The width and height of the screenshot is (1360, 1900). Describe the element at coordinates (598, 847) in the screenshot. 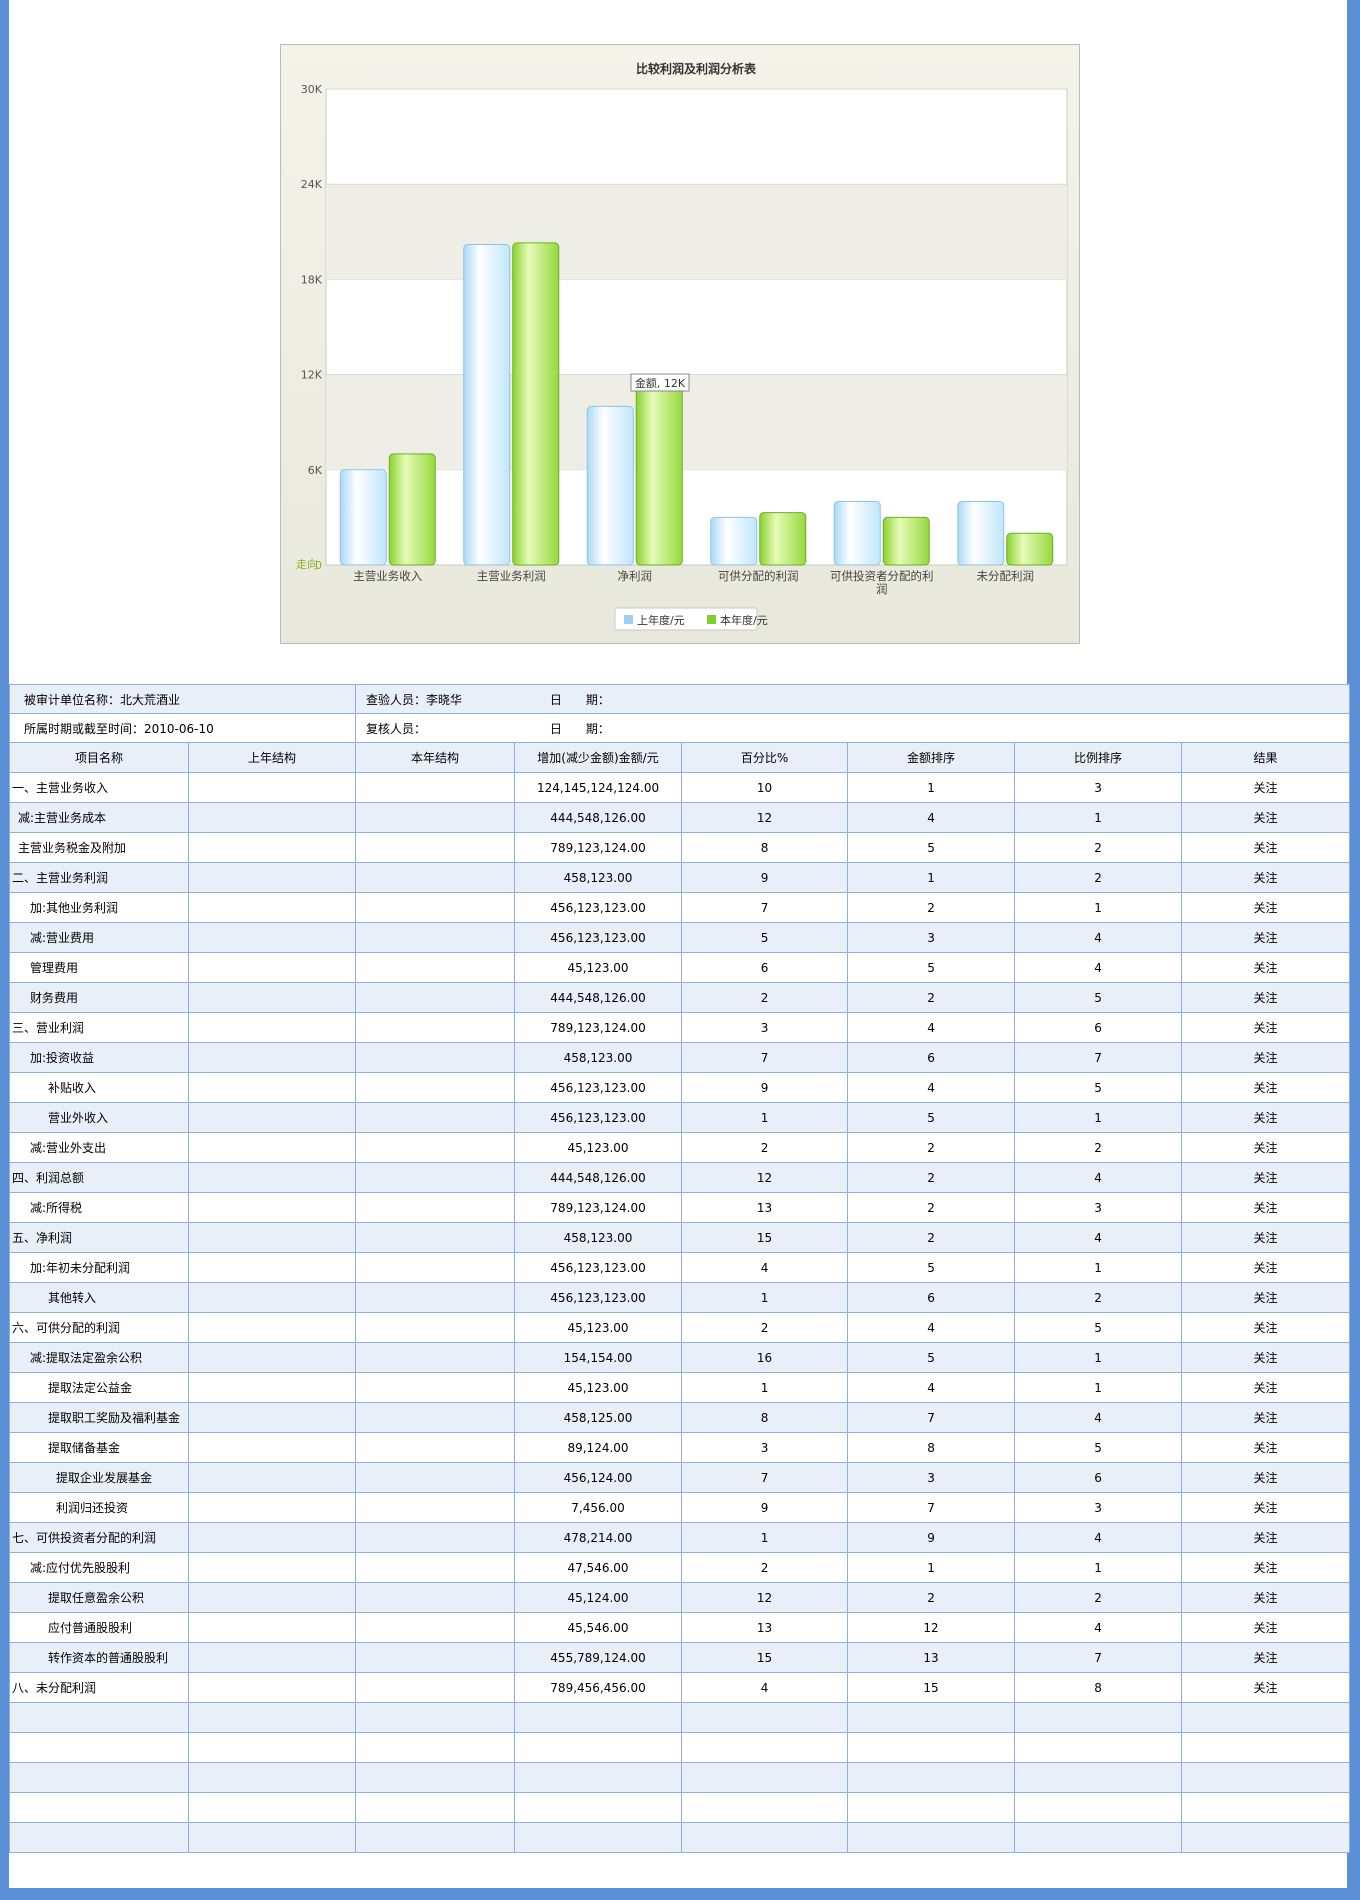

I see `change-amount-cell: 789,123,124.00` at that location.